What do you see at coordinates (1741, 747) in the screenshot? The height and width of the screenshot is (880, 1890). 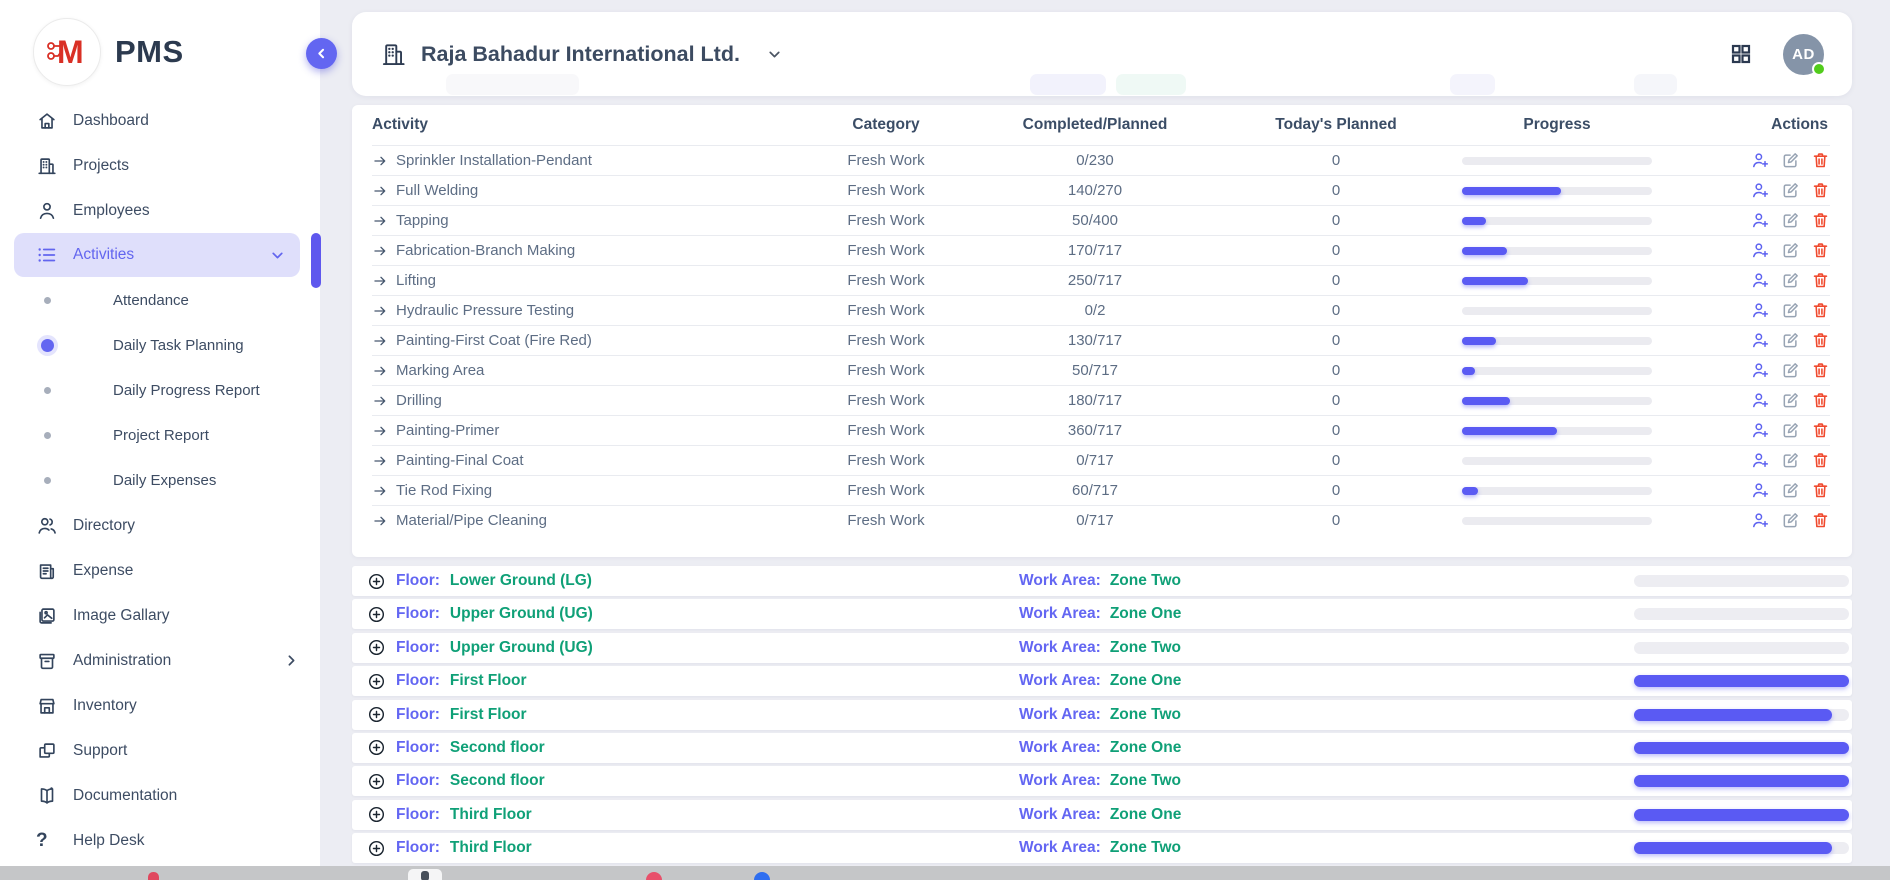 I see `floor-progress-bar` at bounding box center [1741, 747].